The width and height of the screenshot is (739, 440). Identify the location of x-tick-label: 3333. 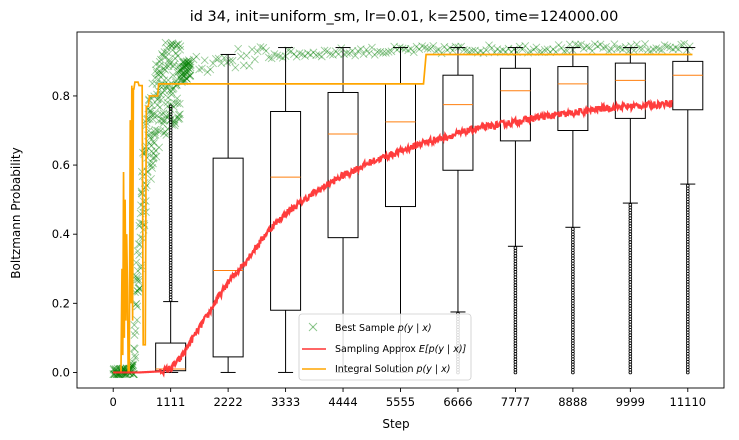
(285, 402).